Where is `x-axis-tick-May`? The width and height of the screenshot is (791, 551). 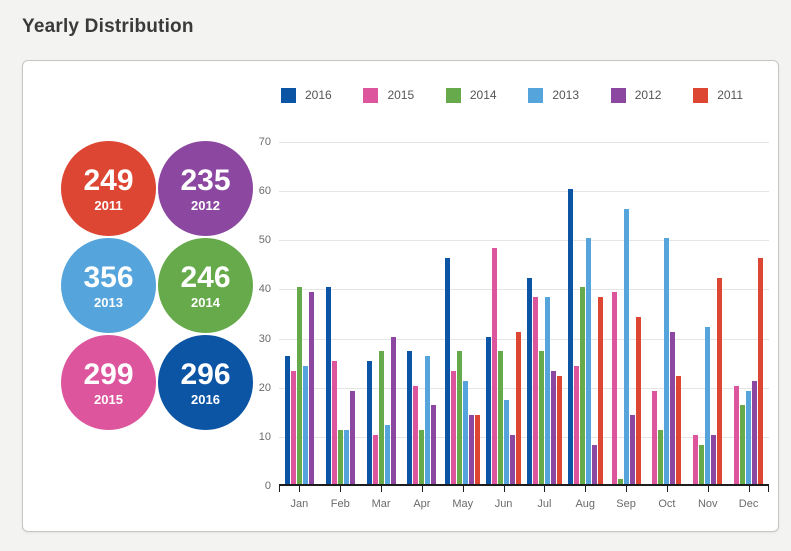 x-axis-tick-May is located at coordinates (463, 489).